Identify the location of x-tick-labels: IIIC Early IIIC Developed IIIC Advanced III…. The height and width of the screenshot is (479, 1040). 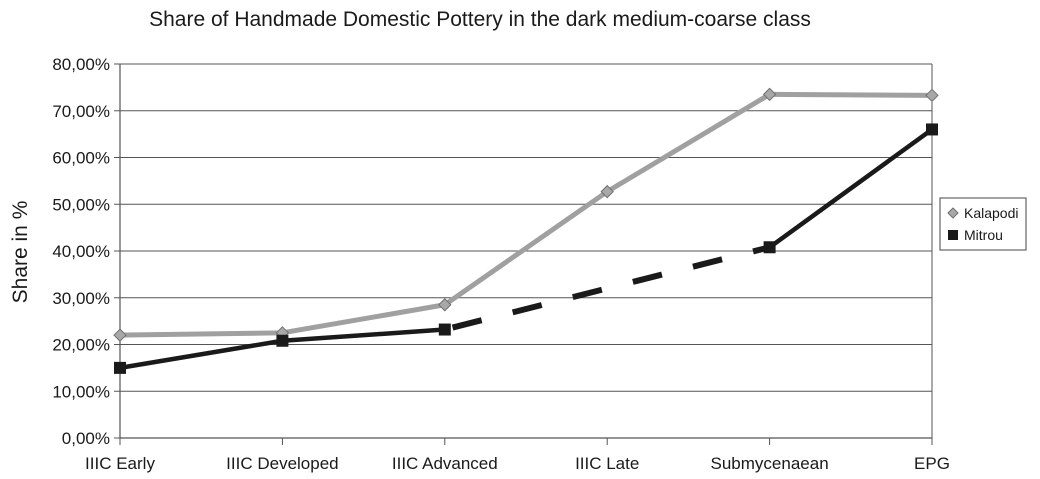
(517, 463).